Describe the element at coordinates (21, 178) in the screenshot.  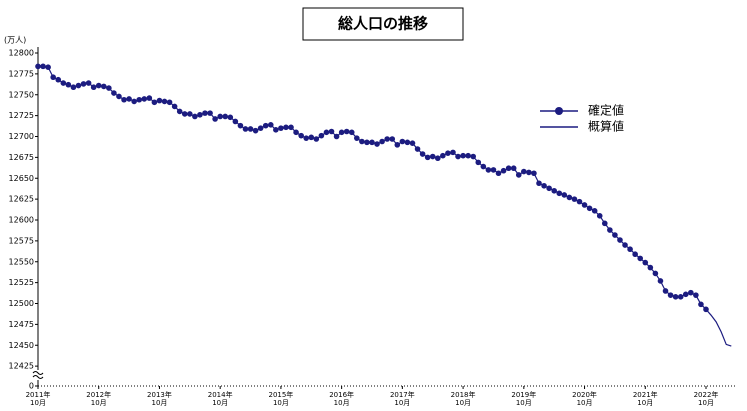
I see `y-tick-label: 12650` at that location.